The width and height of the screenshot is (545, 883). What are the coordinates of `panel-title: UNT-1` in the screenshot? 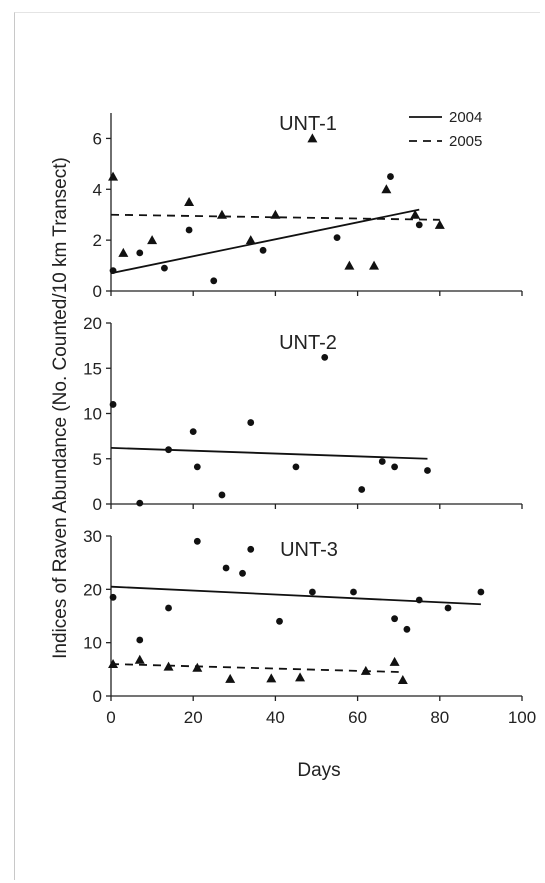 It's located at (308, 124).